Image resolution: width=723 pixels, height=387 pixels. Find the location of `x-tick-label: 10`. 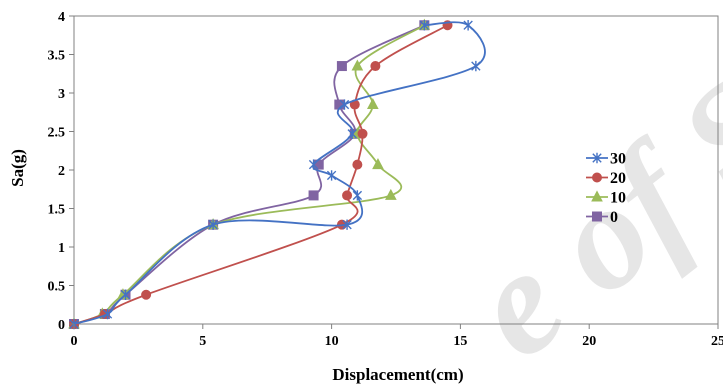

x-tick-label: 10 is located at coordinates (332, 341).